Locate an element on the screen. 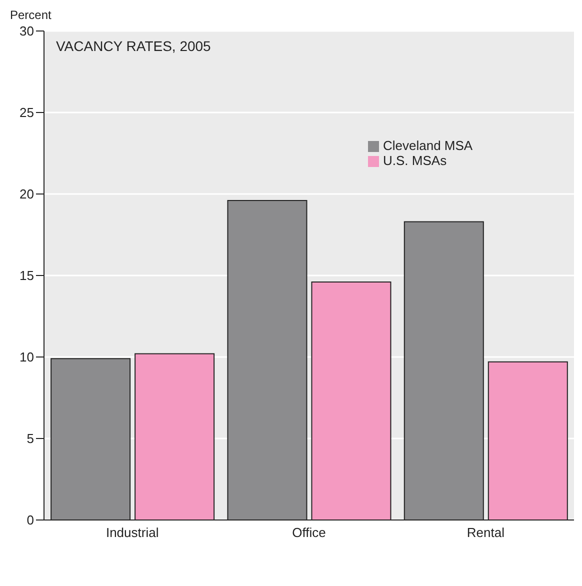 Image resolution: width=582 pixels, height=586 pixels. x-tick-label: Industrial is located at coordinates (132, 532).